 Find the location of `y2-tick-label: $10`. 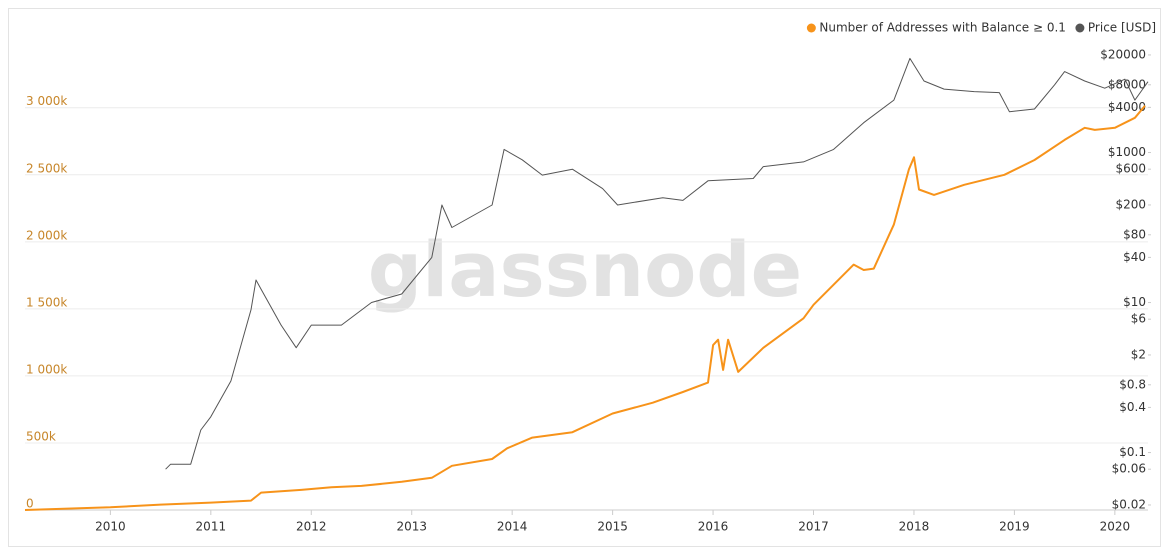

y2-tick-label: $10 is located at coordinates (1134, 302).